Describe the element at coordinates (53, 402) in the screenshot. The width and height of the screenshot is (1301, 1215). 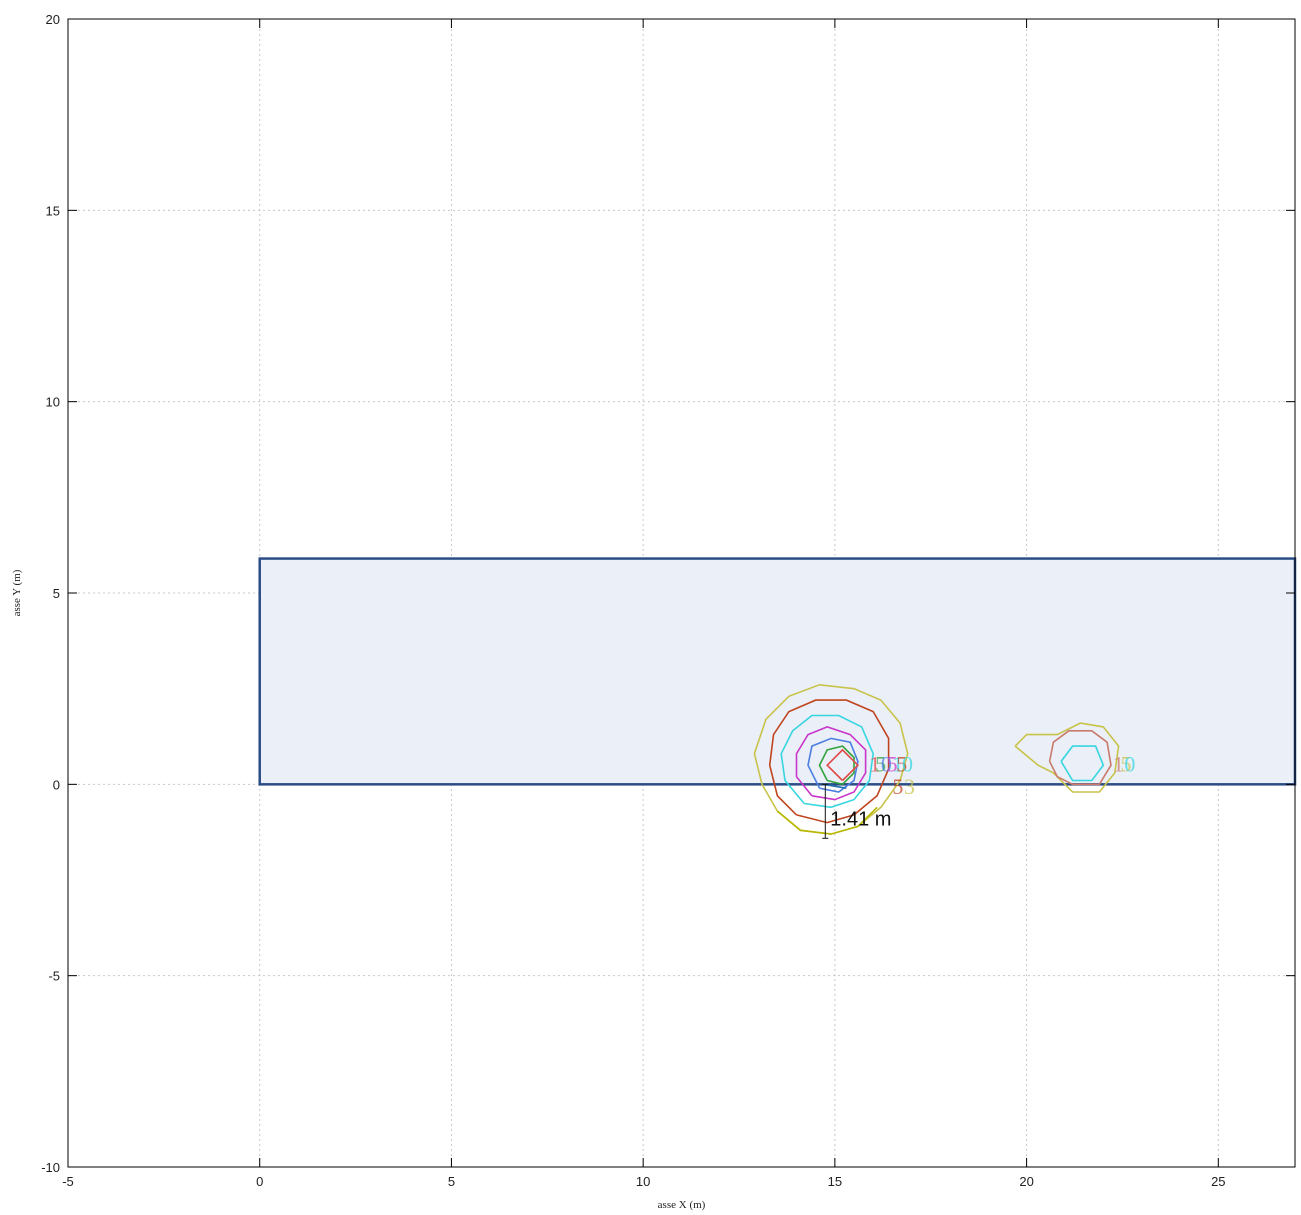
I see `y-tick-label: 10` at that location.